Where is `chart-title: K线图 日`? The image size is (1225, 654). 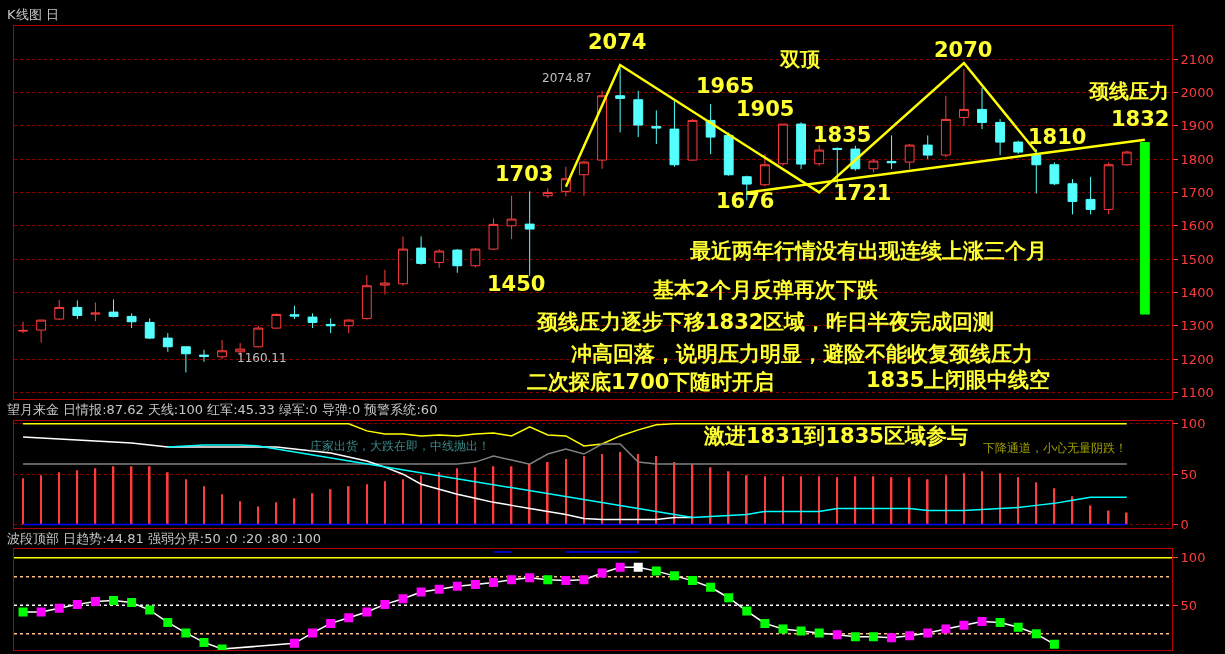 chart-title: K线图 日 is located at coordinates (33, 14).